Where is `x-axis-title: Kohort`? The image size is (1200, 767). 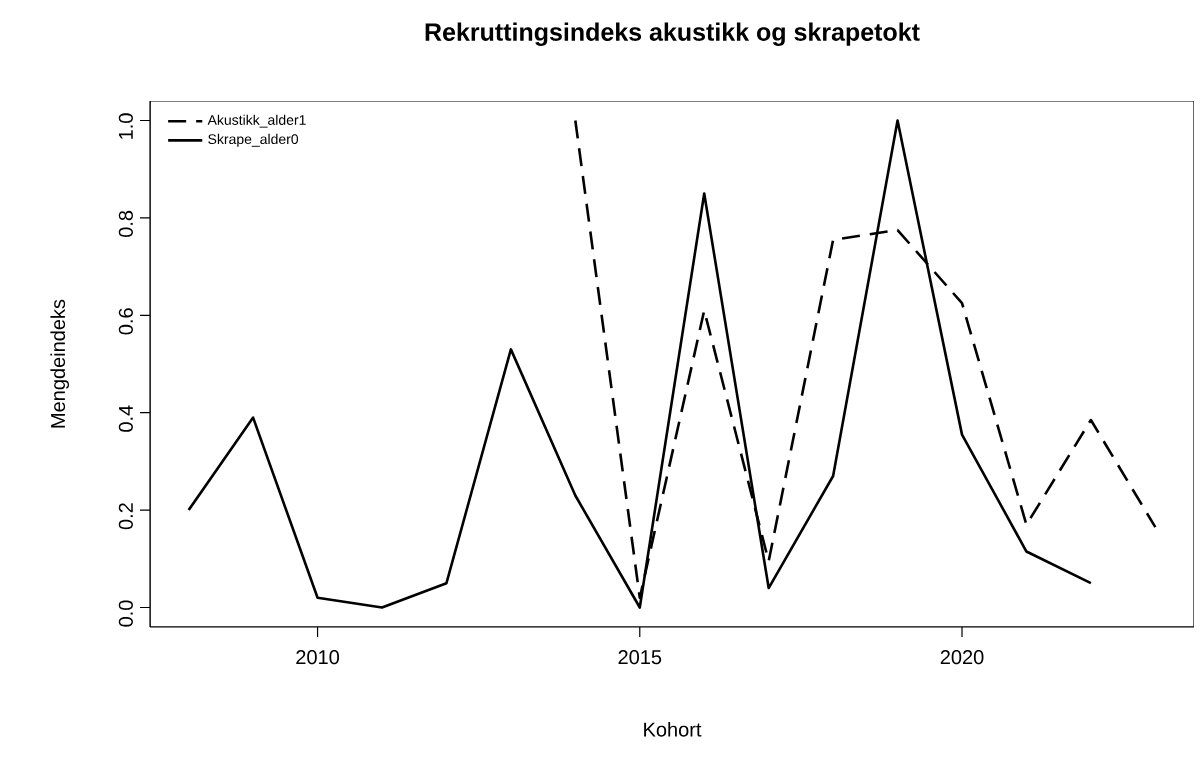 x-axis-title: Kohort is located at coordinates (673, 729).